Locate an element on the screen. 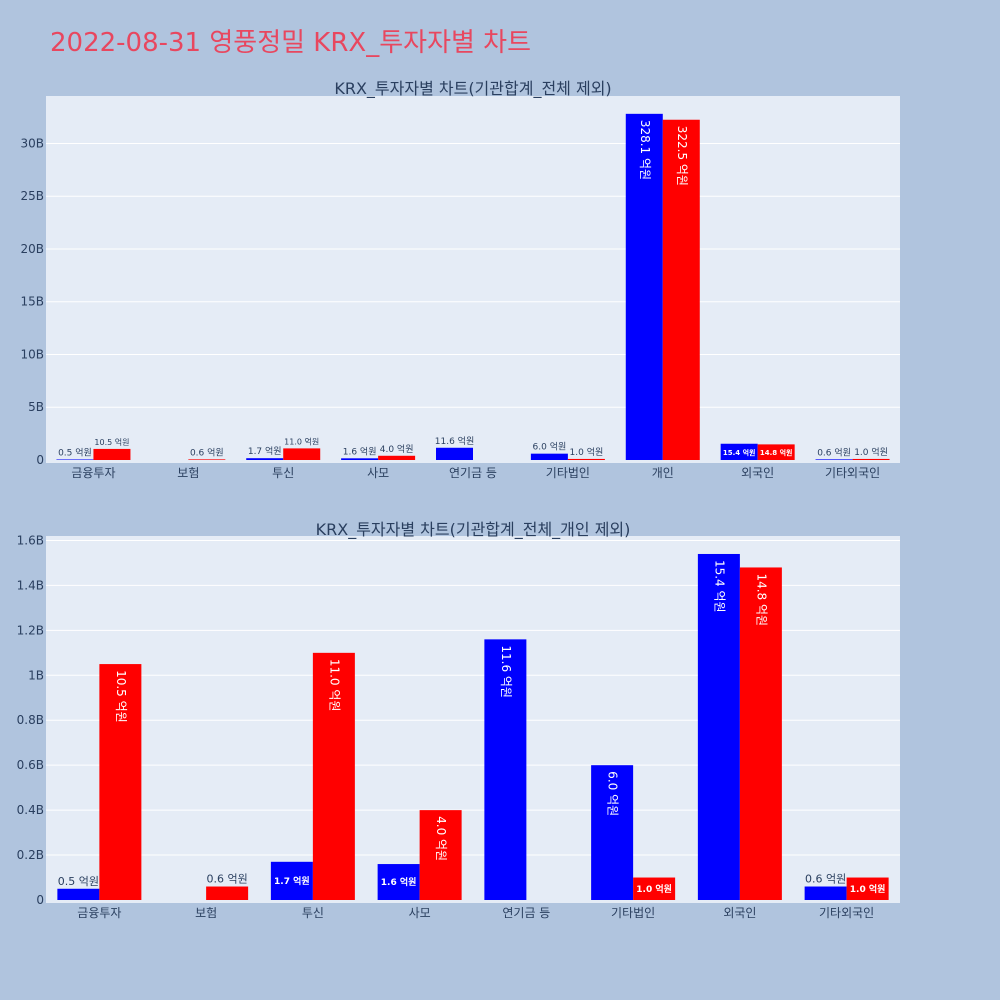 This screenshot has width=1000, height=1000. y-tick-label: 0.2B is located at coordinates (30, 855).